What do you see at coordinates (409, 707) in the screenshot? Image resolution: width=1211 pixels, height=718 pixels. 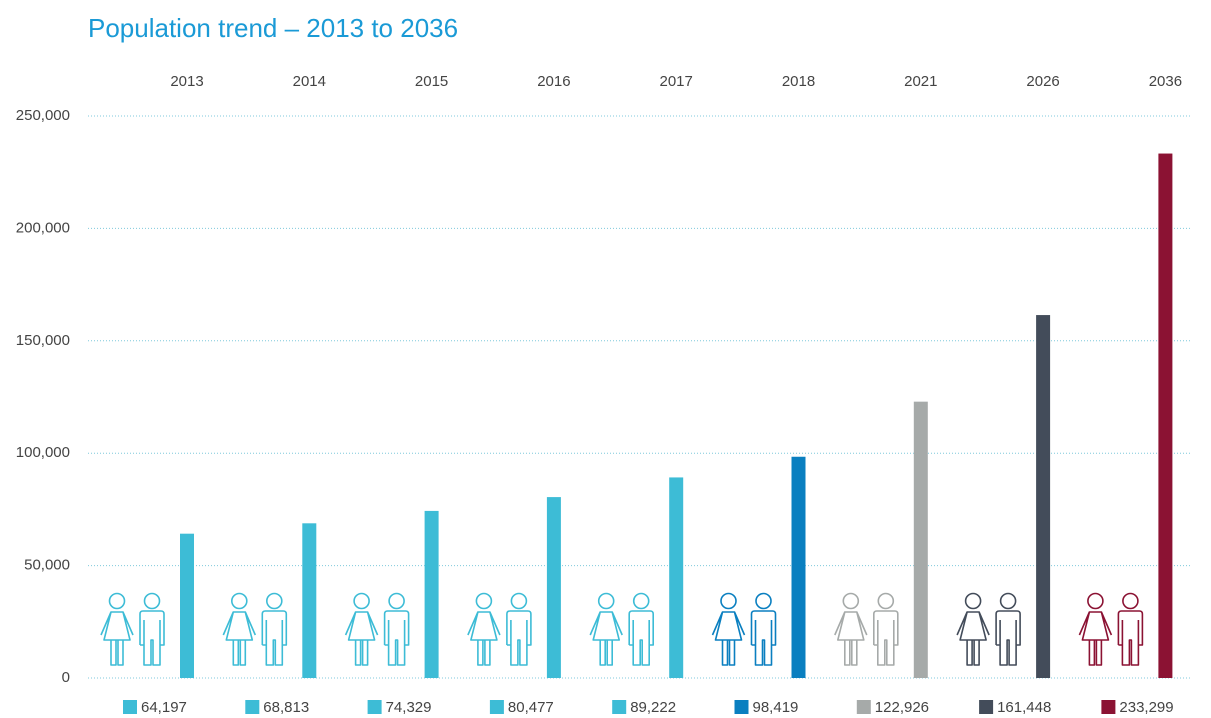 I see `value-label: 74,329` at bounding box center [409, 707].